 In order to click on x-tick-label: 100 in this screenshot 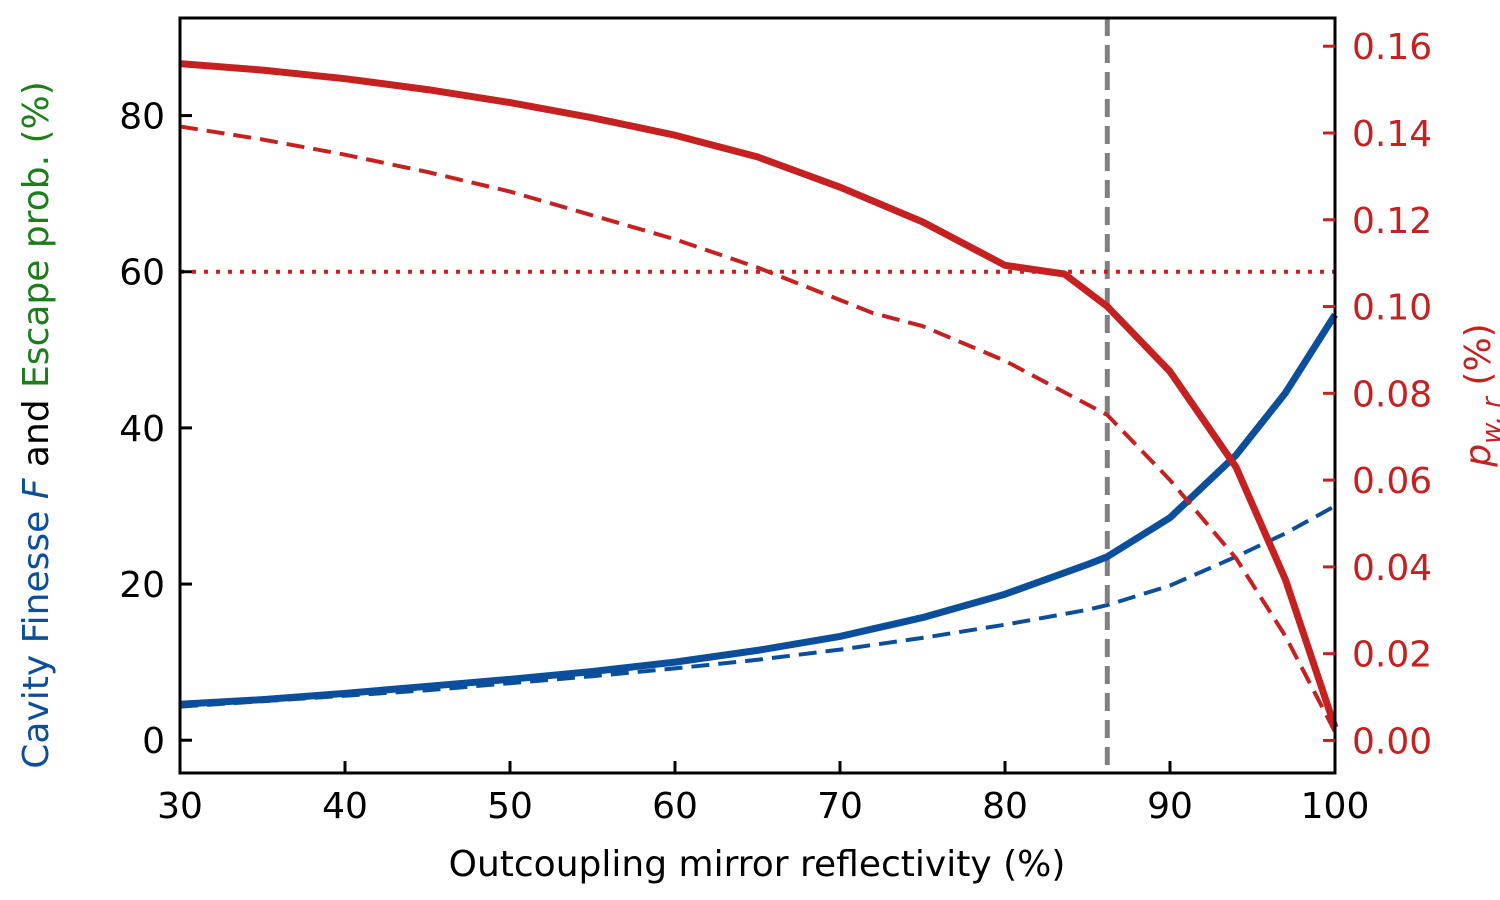, I will do `click(1335, 806)`.